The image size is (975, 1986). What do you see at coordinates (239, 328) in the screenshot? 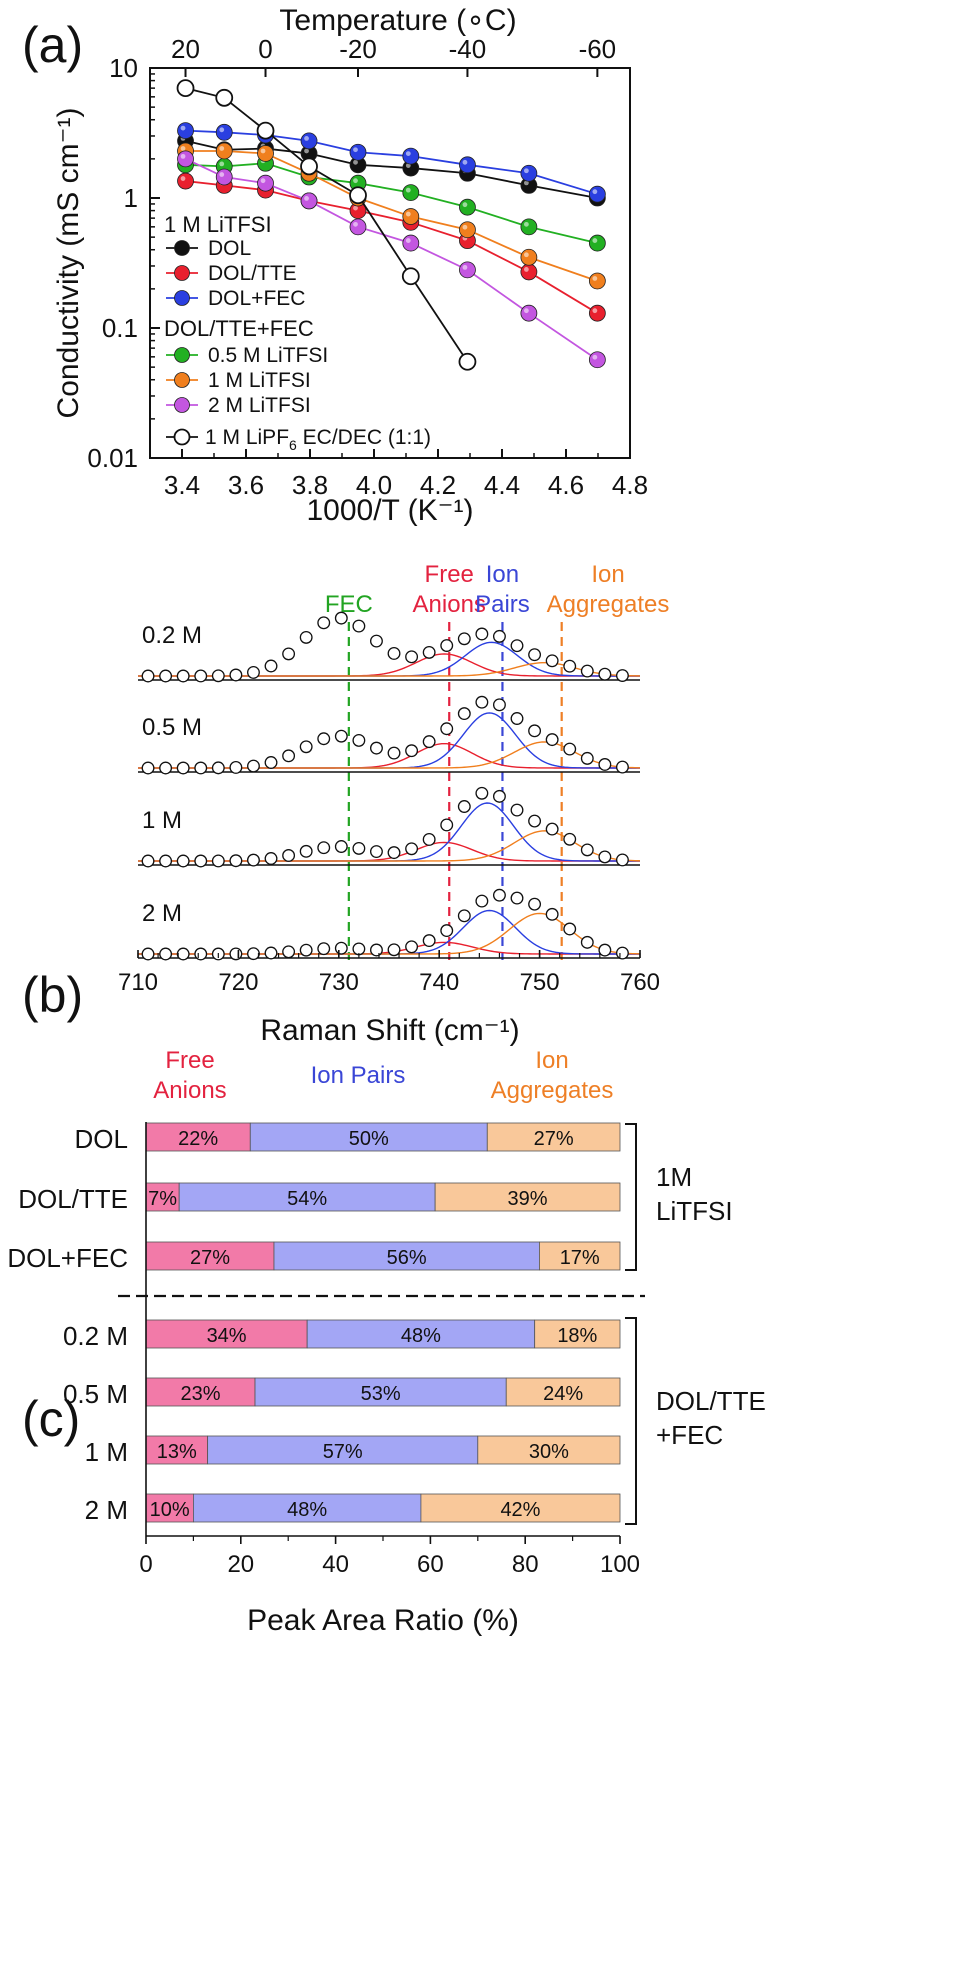
I see `legend-group-title: DOL/TTE+FEC` at bounding box center [239, 328].